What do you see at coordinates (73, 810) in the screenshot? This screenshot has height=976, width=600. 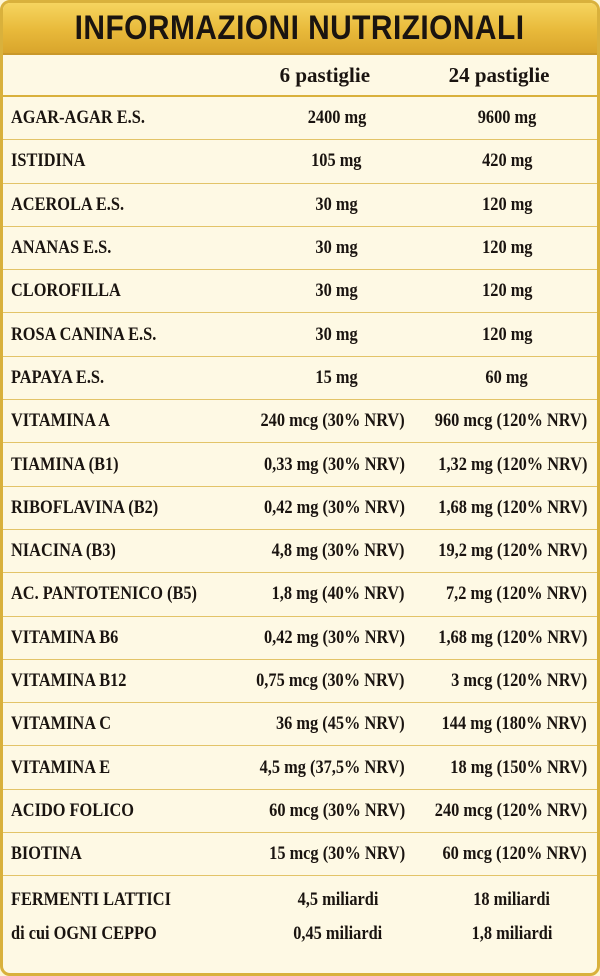 I see `nutrient-name: ACIDO FOLICO` at bounding box center [73, 810].